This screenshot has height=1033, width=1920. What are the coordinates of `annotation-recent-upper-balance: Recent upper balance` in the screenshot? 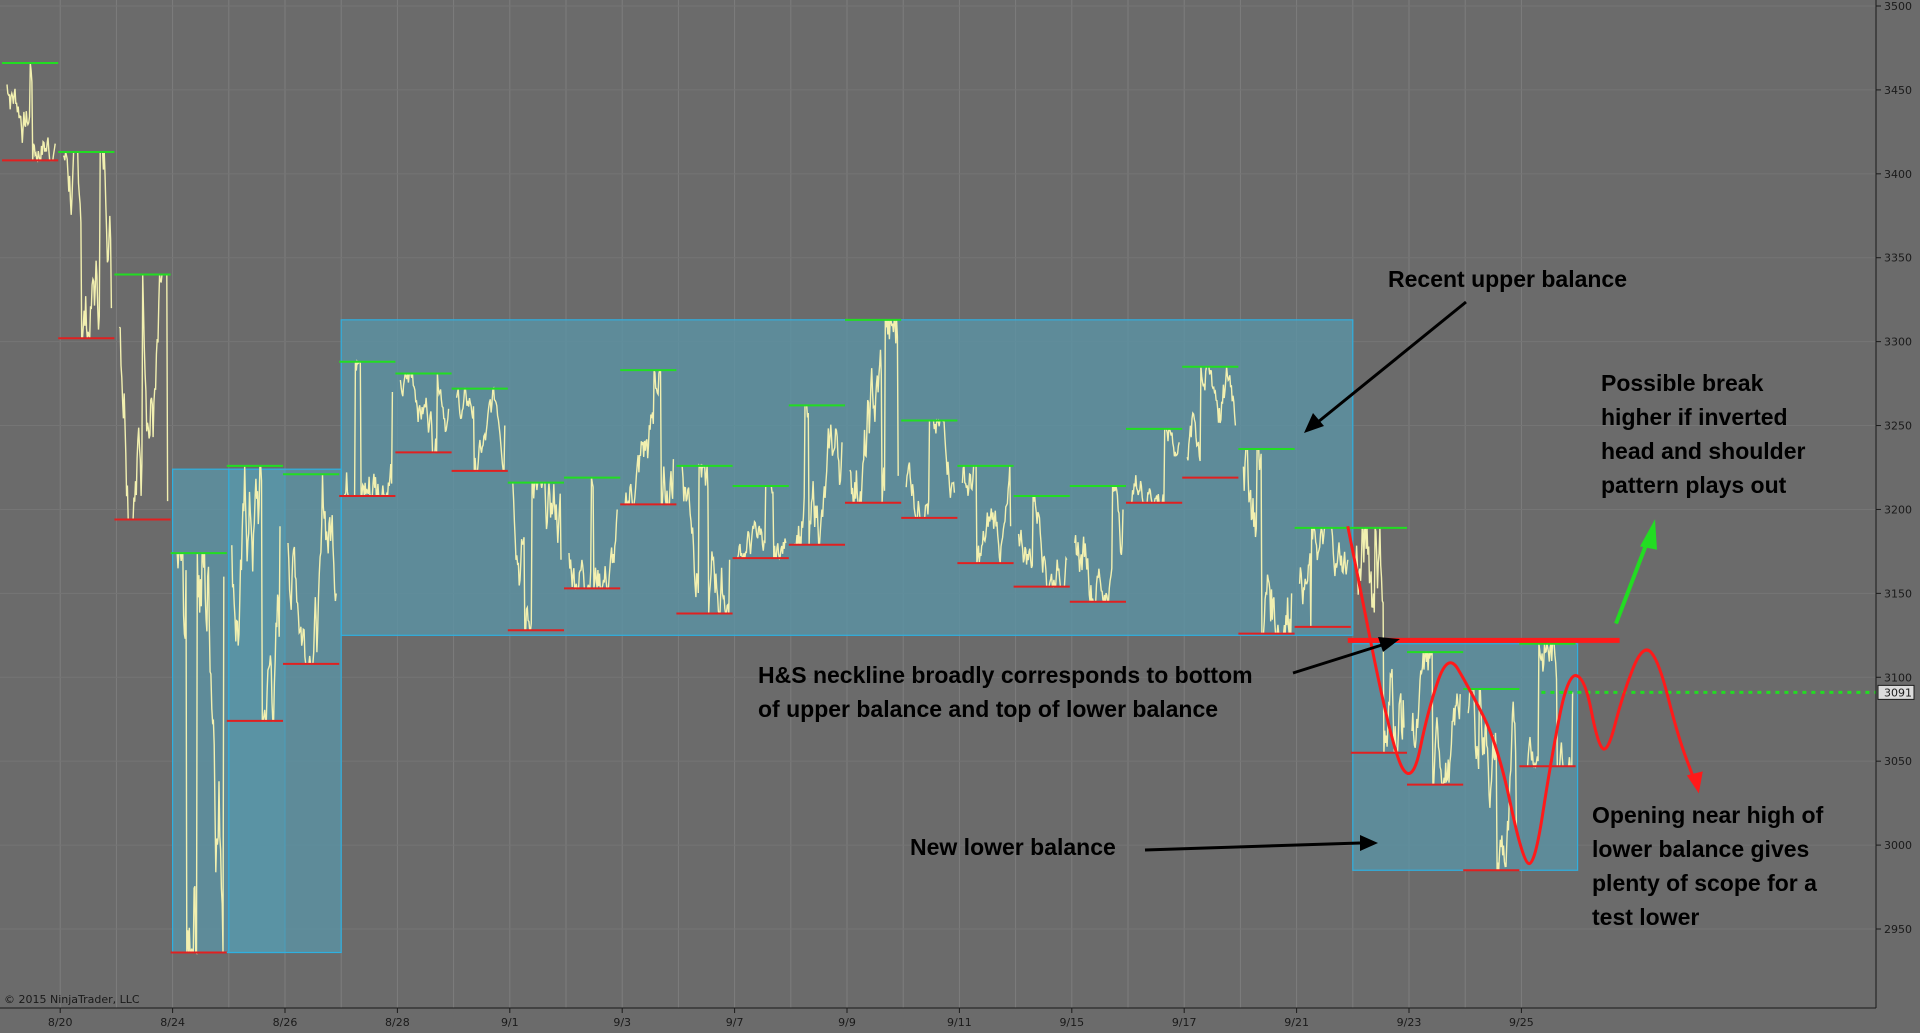 It's located at (1507, 279).